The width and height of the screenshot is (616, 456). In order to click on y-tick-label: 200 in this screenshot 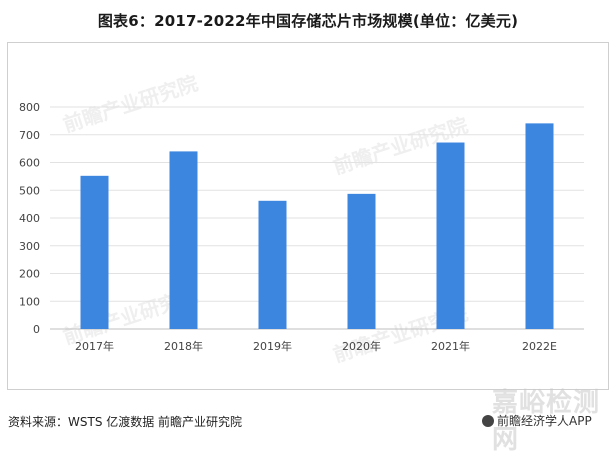, I will do `click(29, 274)`.